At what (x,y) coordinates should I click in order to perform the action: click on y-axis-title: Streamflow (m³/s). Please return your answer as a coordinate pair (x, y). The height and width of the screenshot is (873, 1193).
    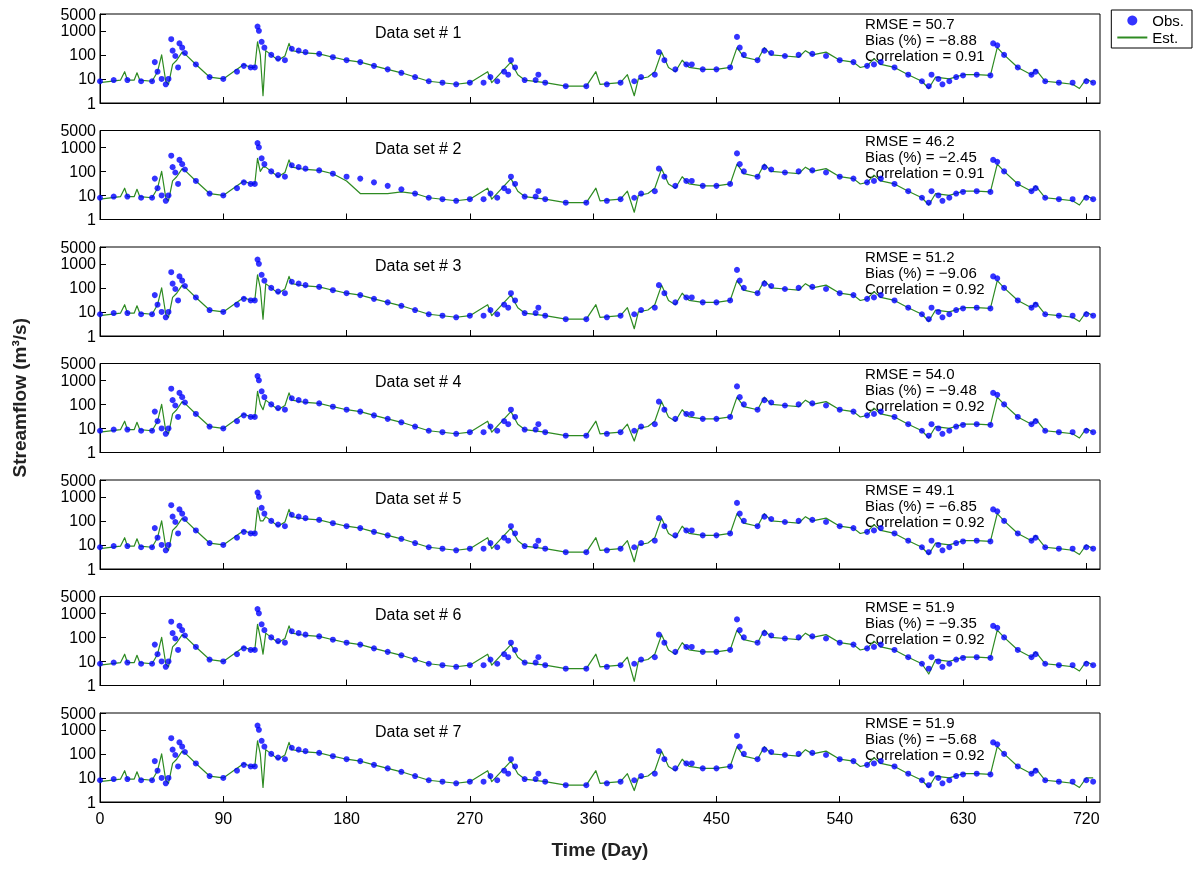
    Looking at the image, I should click on (19, 397).